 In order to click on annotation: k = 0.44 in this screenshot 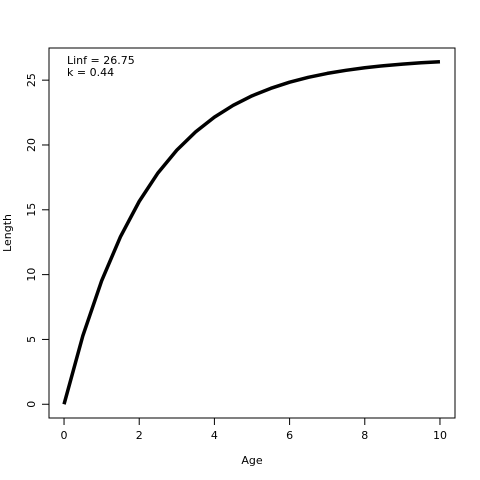, I will do `click(90, 72)`.